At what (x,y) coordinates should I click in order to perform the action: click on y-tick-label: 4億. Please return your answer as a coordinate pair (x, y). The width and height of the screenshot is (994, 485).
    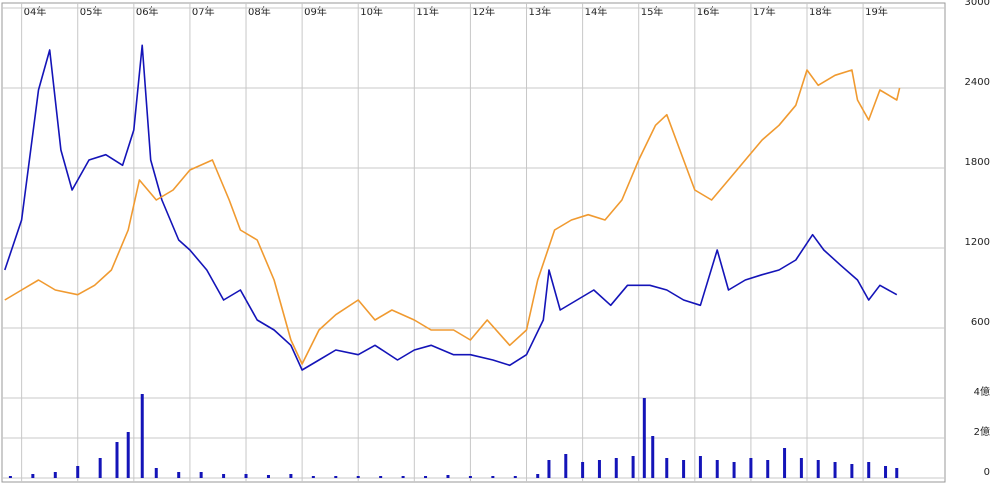
    Looking at the image, I should click on (982, 391).